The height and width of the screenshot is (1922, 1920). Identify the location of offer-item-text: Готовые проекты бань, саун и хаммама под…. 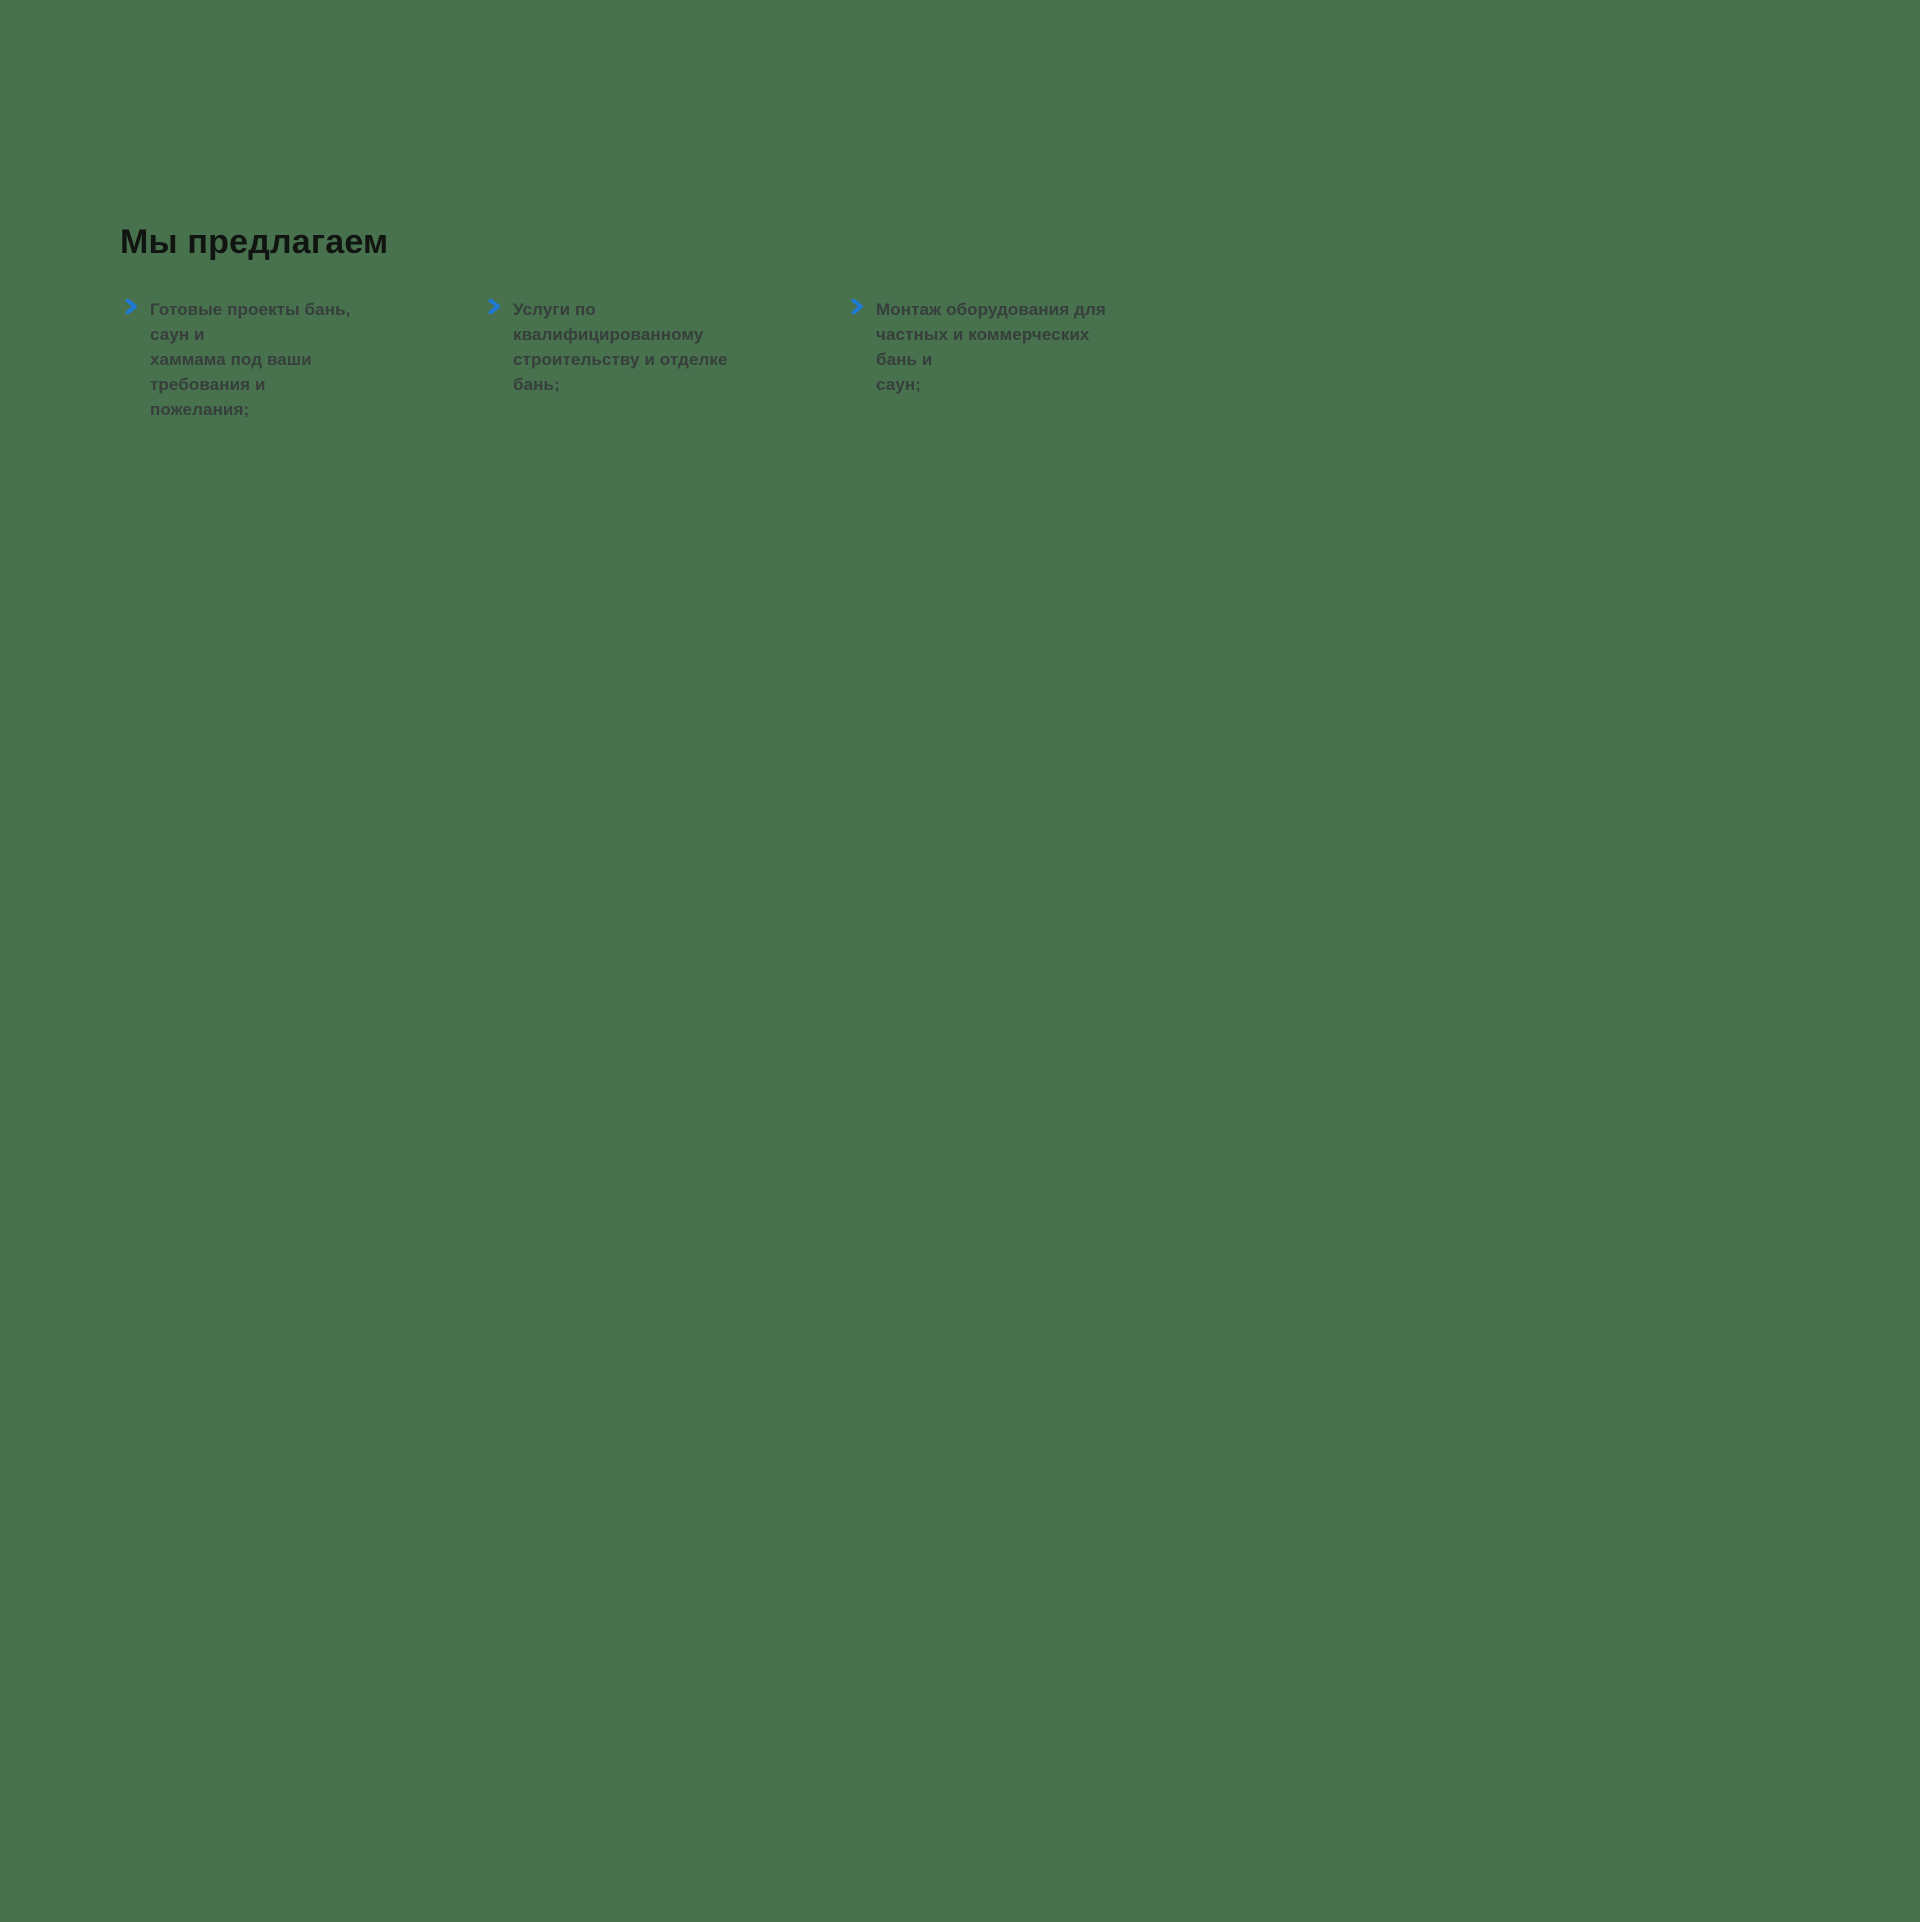
(250, 359).